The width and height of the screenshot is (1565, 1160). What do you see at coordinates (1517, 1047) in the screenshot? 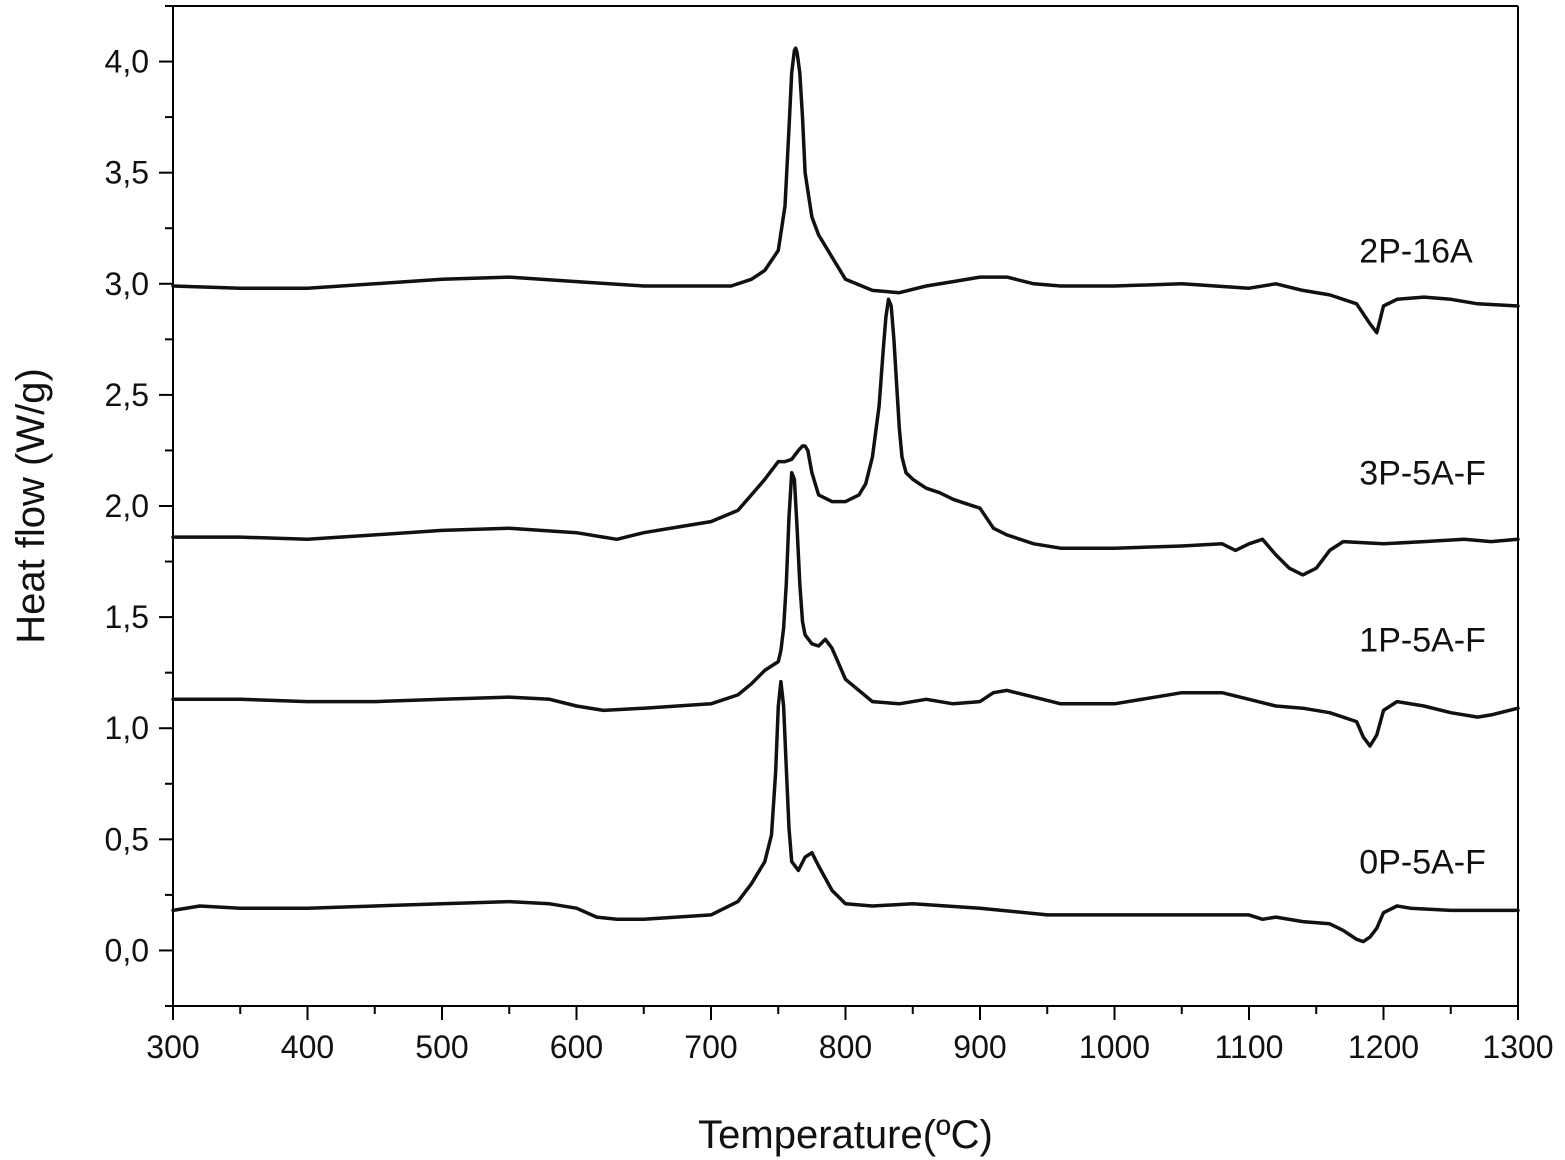
I see `x-tick-label: 1300` at bounding box center [1517, 1047].